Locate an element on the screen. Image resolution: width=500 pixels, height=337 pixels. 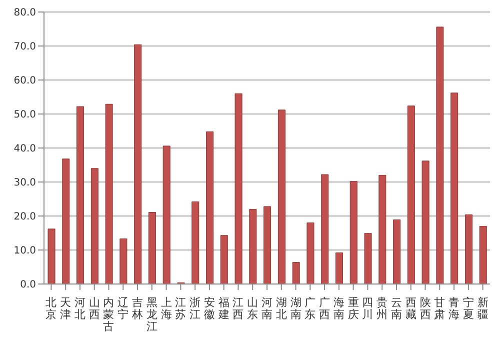
x-tick-label: 天津 is located at coordinates (66, 308).